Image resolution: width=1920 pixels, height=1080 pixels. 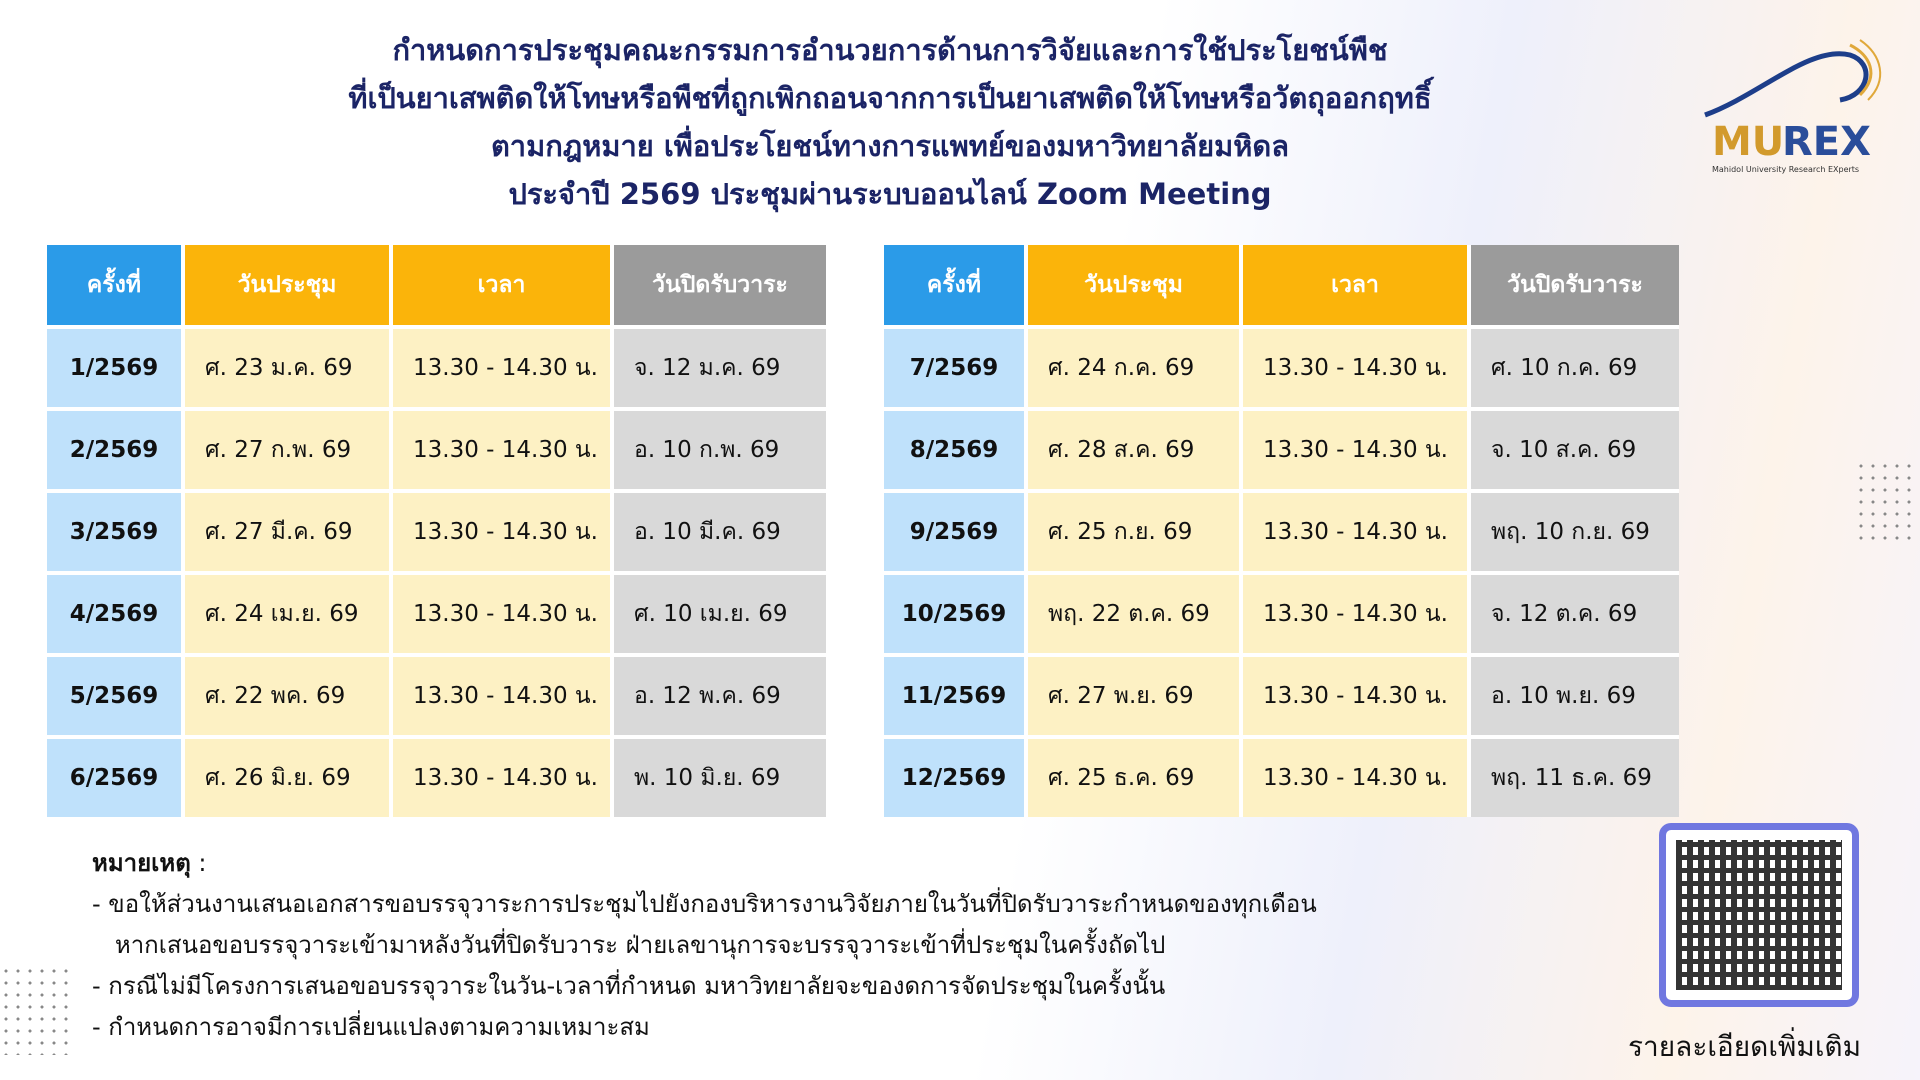 What do you see at coordinates (114, 450) in the screenshot?
I see `session-cell: 2/2569` at bounding box center [114, 450].